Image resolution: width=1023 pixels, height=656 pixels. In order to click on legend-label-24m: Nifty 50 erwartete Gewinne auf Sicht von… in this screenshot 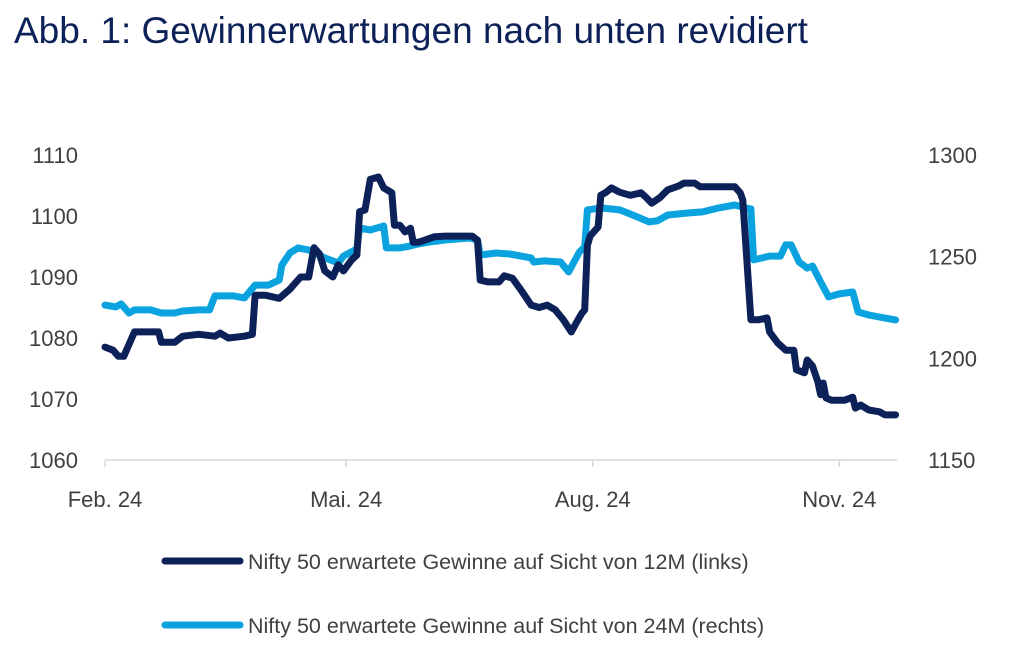, I will do `click(506, 626)`.